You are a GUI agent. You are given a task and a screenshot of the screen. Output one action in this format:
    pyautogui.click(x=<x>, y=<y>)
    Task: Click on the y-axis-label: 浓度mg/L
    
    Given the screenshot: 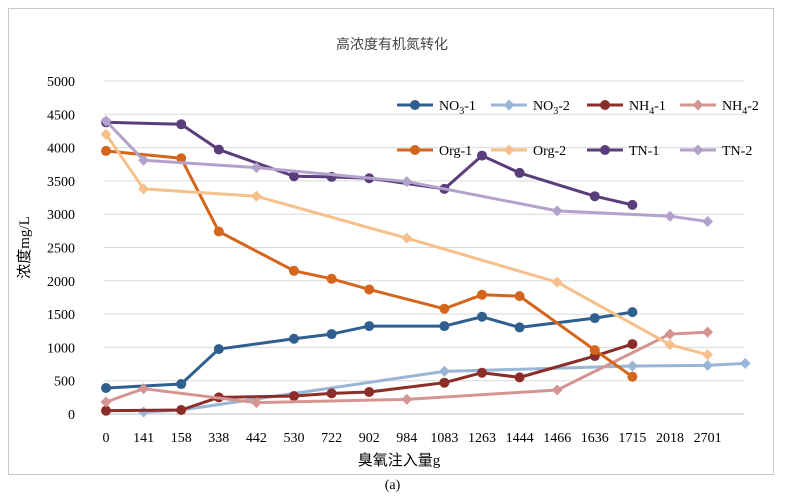 What is the action you would take?
    pyautogui.click(x=24, y=247)
    